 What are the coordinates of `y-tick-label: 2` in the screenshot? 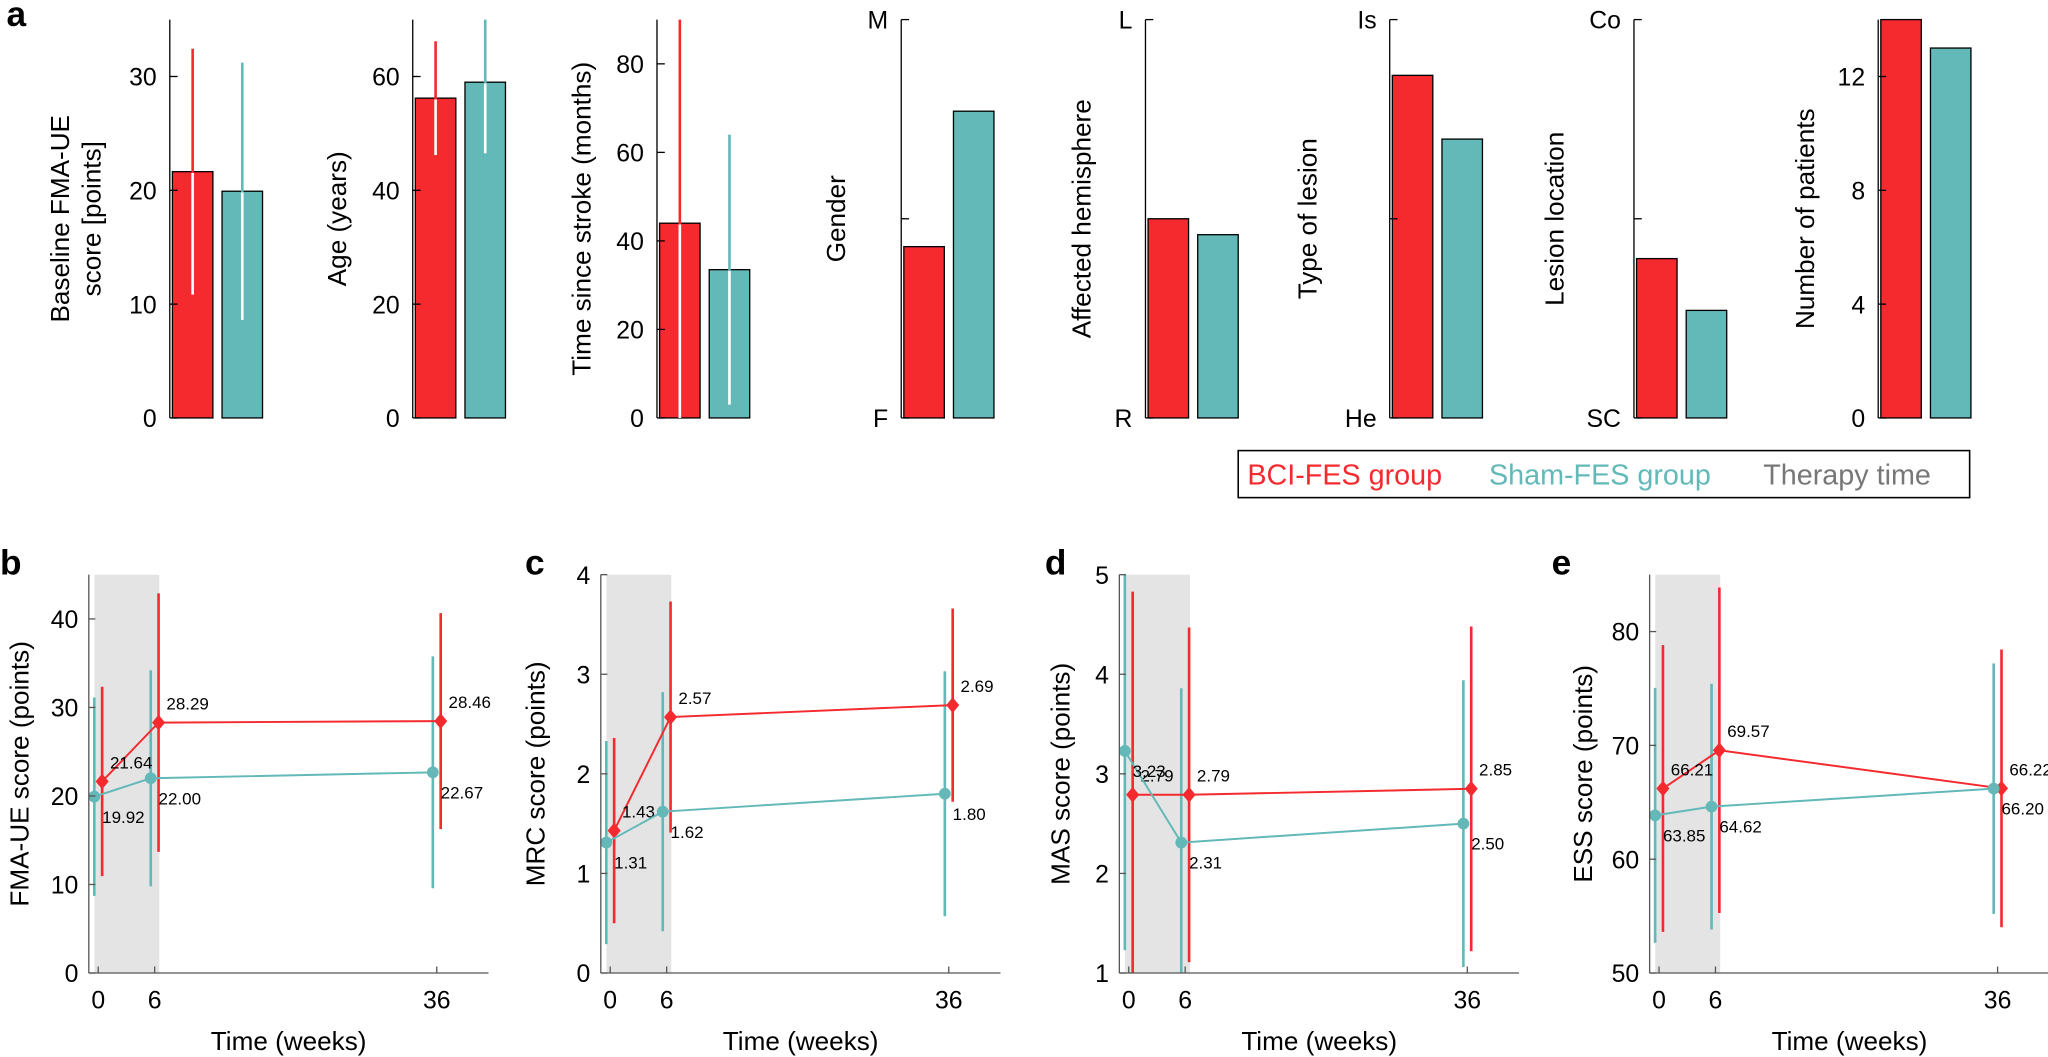 It's located at (584, 775).